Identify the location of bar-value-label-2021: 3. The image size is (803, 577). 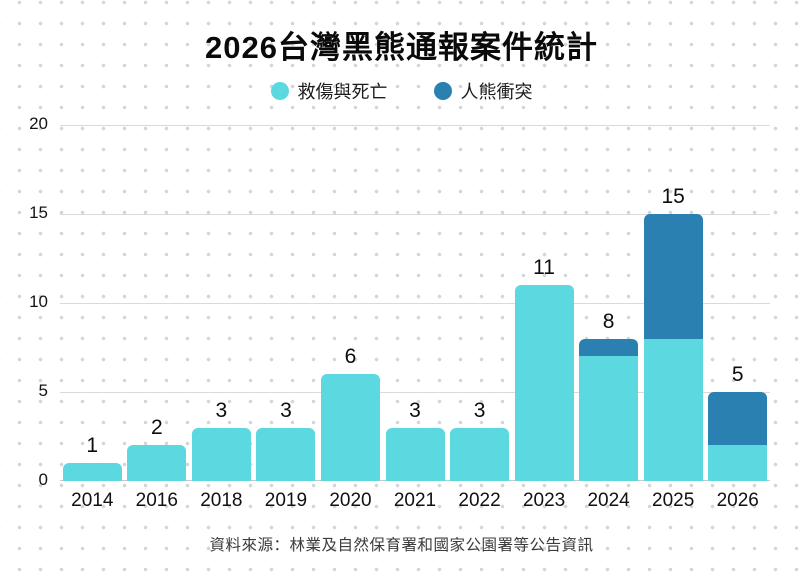
(415, 410).